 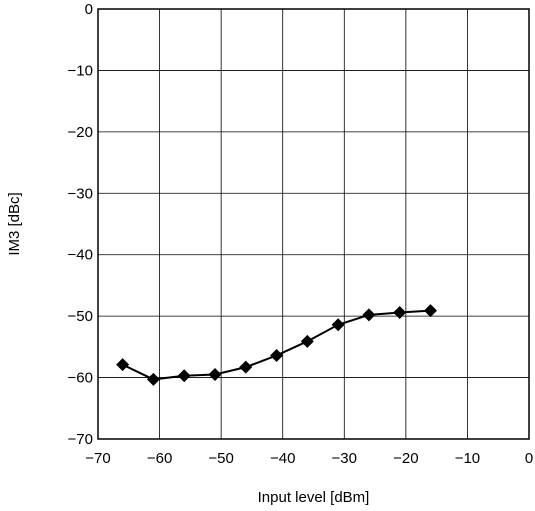 I want to click on y-tick-label: −70, so click(x=80, y=439).